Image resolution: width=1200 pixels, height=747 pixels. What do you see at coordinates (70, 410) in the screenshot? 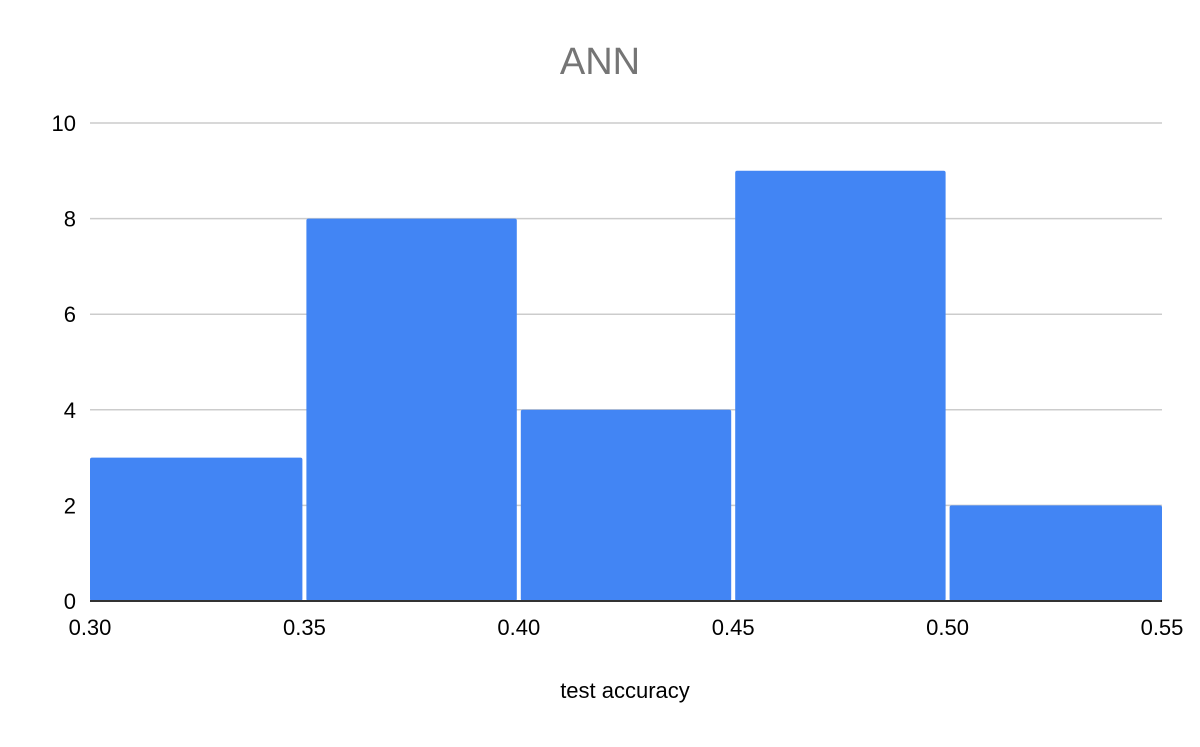
I see `y-tick-label-2: 4` at bounding box center [70, 410].